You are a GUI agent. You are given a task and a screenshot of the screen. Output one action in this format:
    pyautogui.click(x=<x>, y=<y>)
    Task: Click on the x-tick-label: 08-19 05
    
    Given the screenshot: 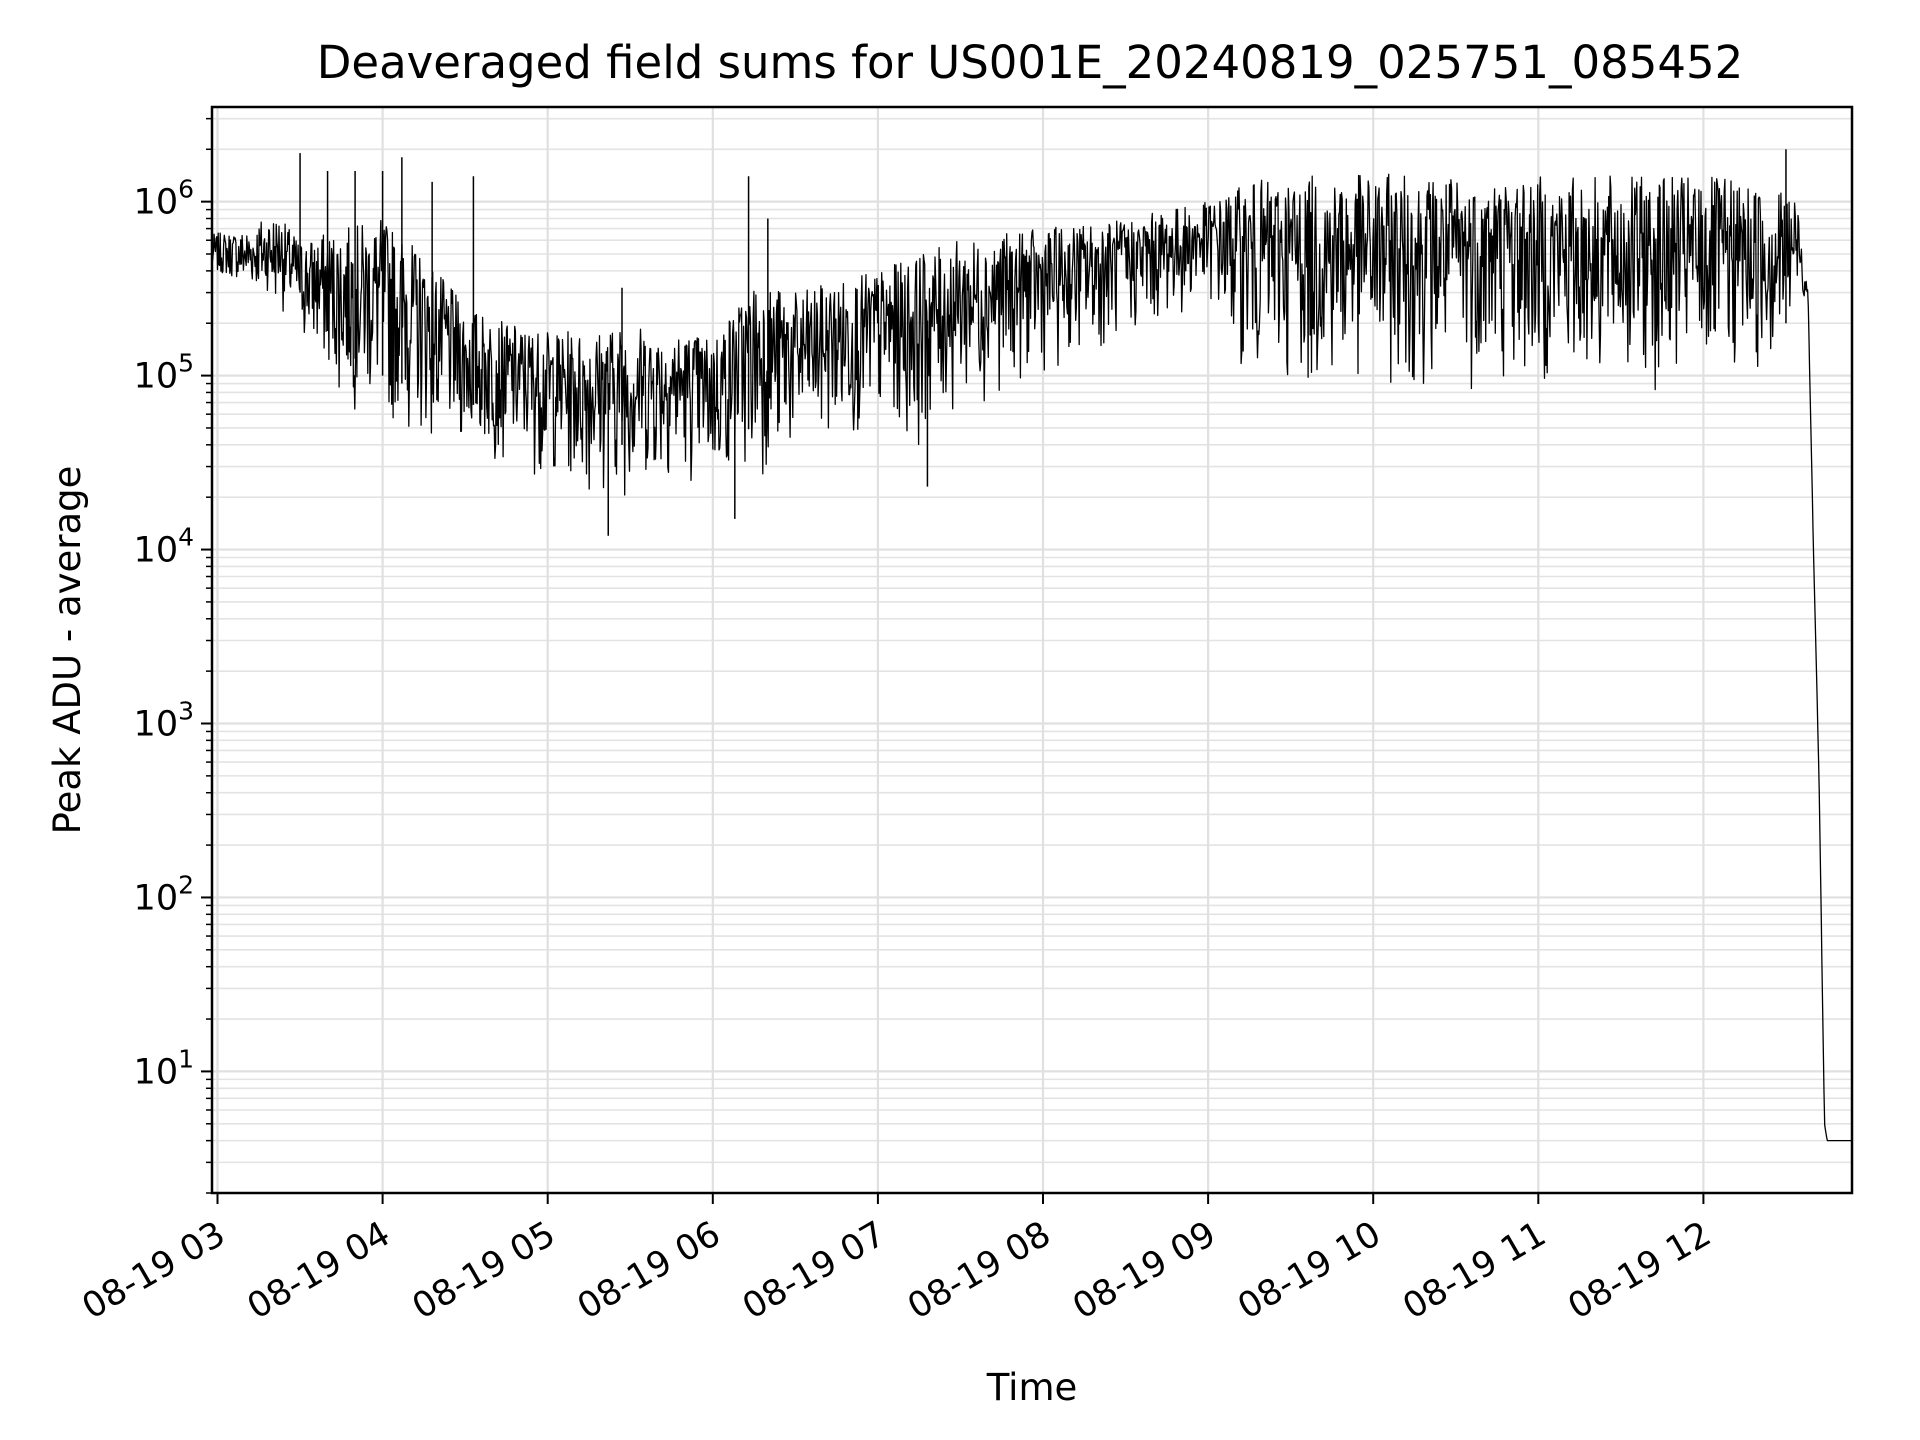 What is the action you would take?
    pyautogui.click(x=484, y=1270)
    